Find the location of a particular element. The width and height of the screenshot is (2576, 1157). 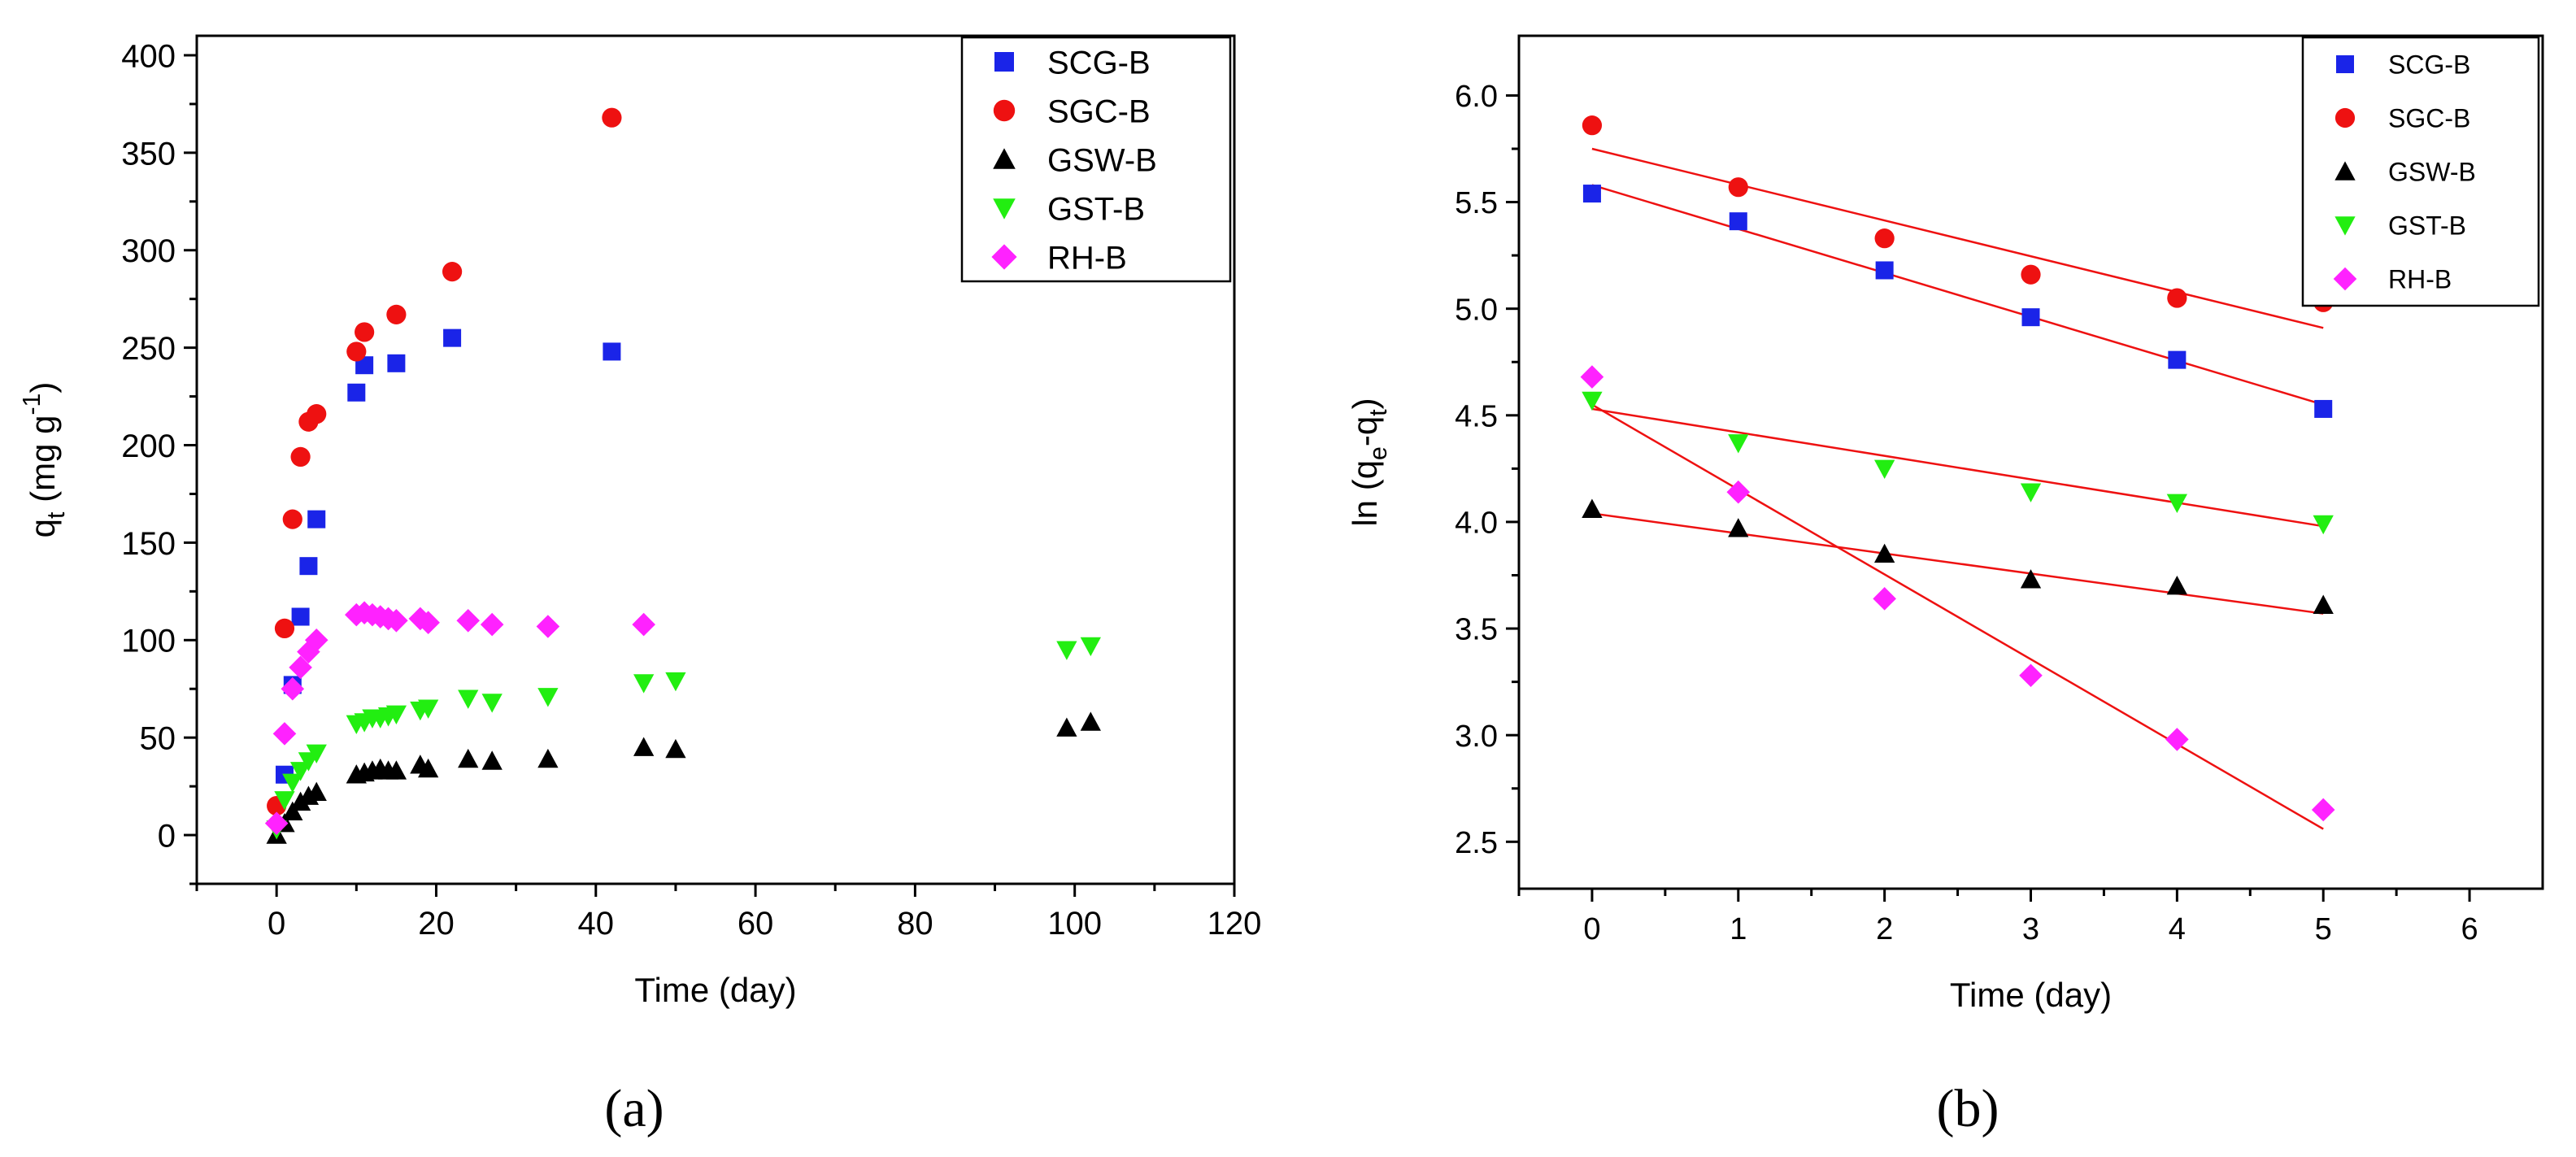

y-tick-label: 5.5 is located at coordinates (1476, 203).